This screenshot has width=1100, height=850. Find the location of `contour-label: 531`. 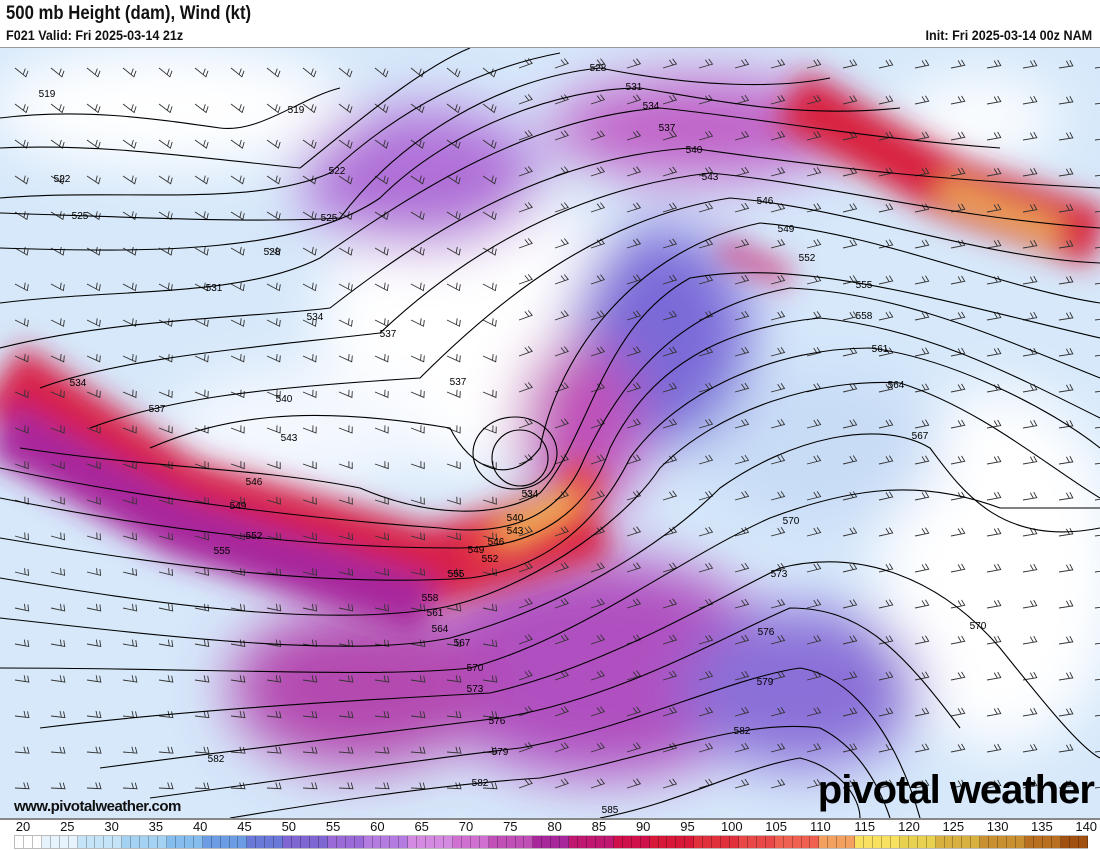

contour-label: 531 is located at coordinates (214, 288).